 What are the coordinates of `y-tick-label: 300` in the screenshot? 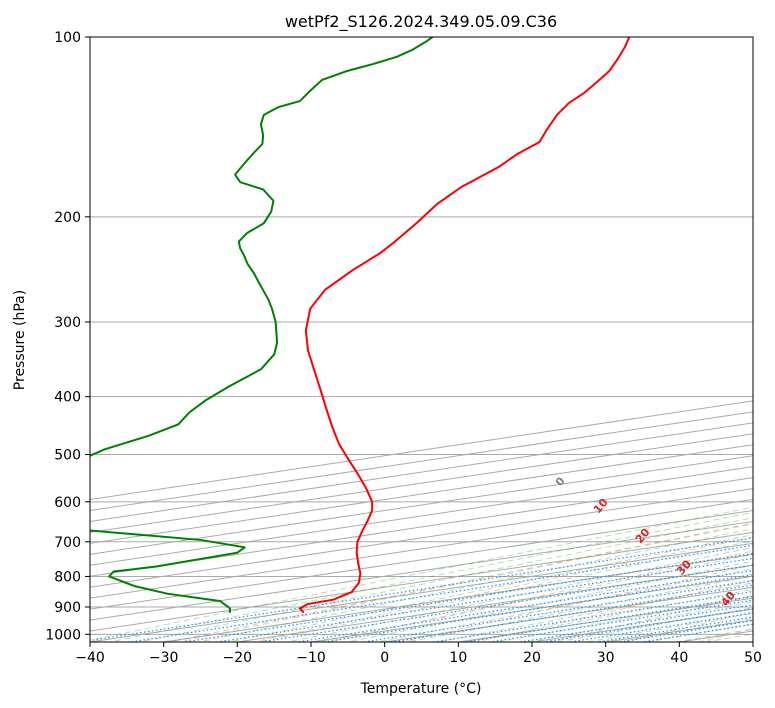 It's located at (67, 323).